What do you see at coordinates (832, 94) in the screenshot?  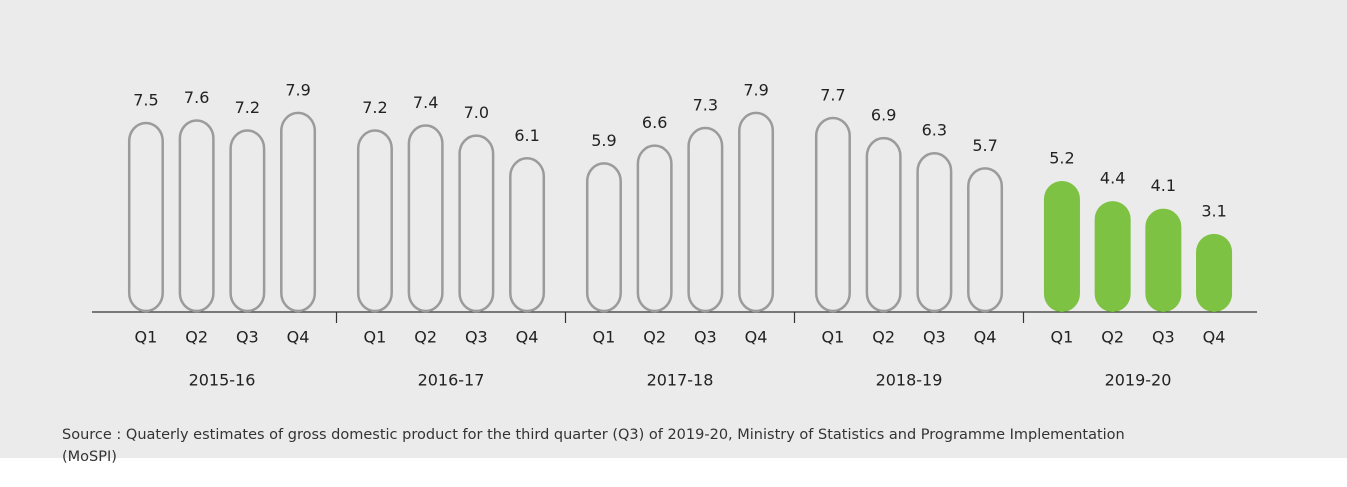 I see `value-label: 7.7` at bounding box center [832, 94].